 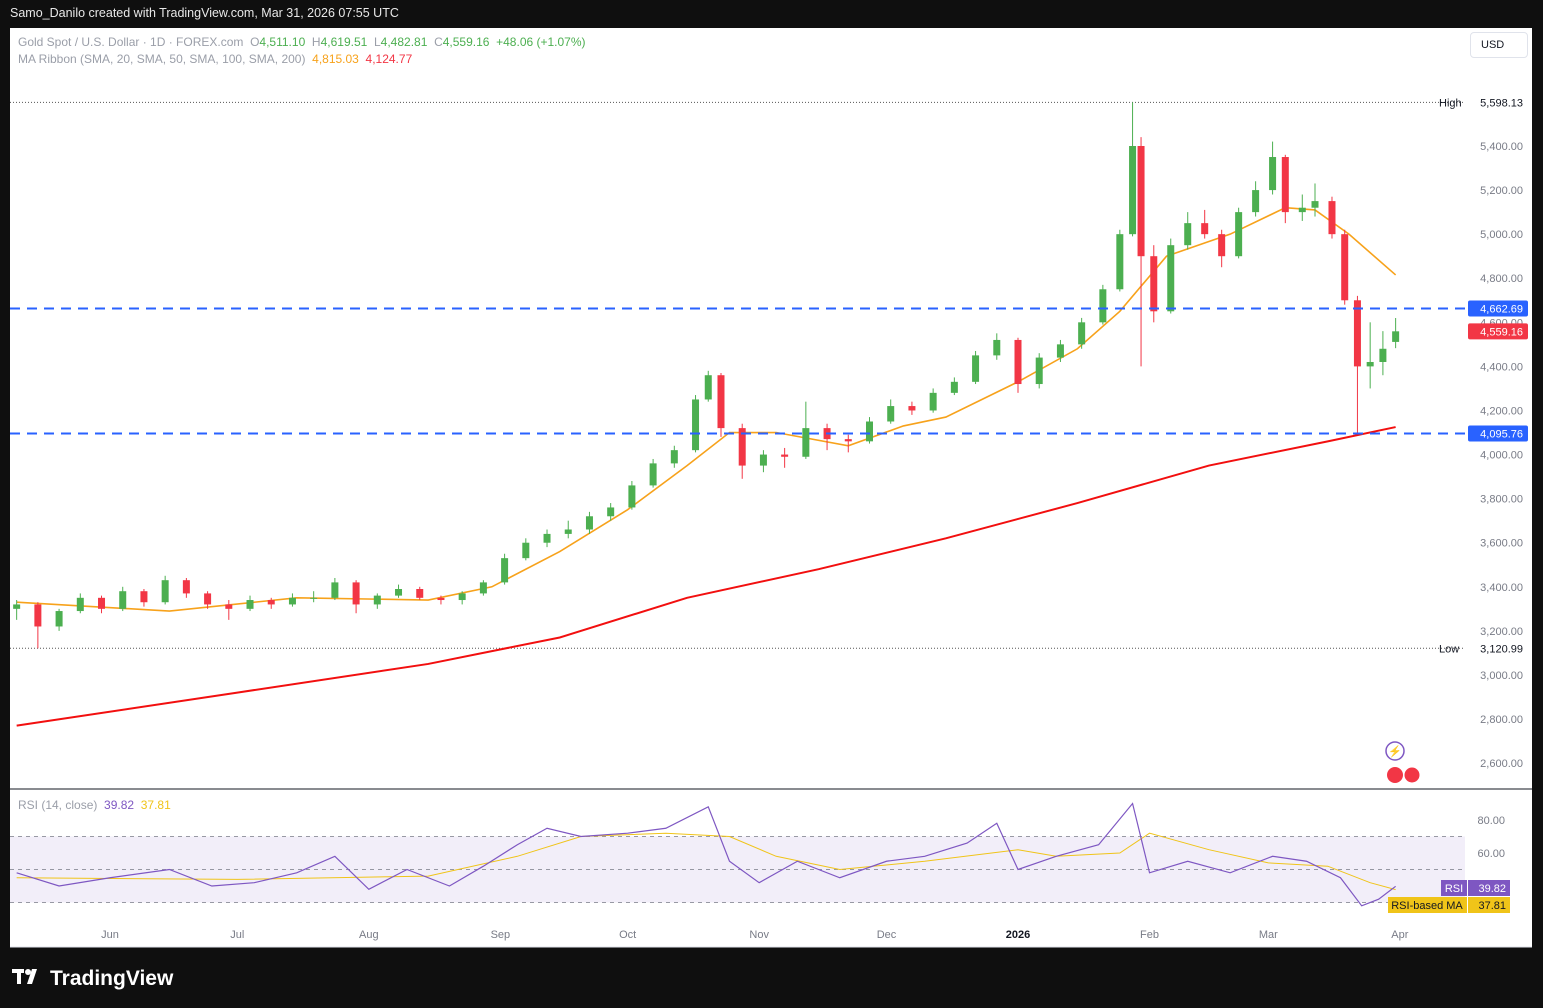 I want to click on price-tick-label: 3,000.00, so click(x=1501, y=676).